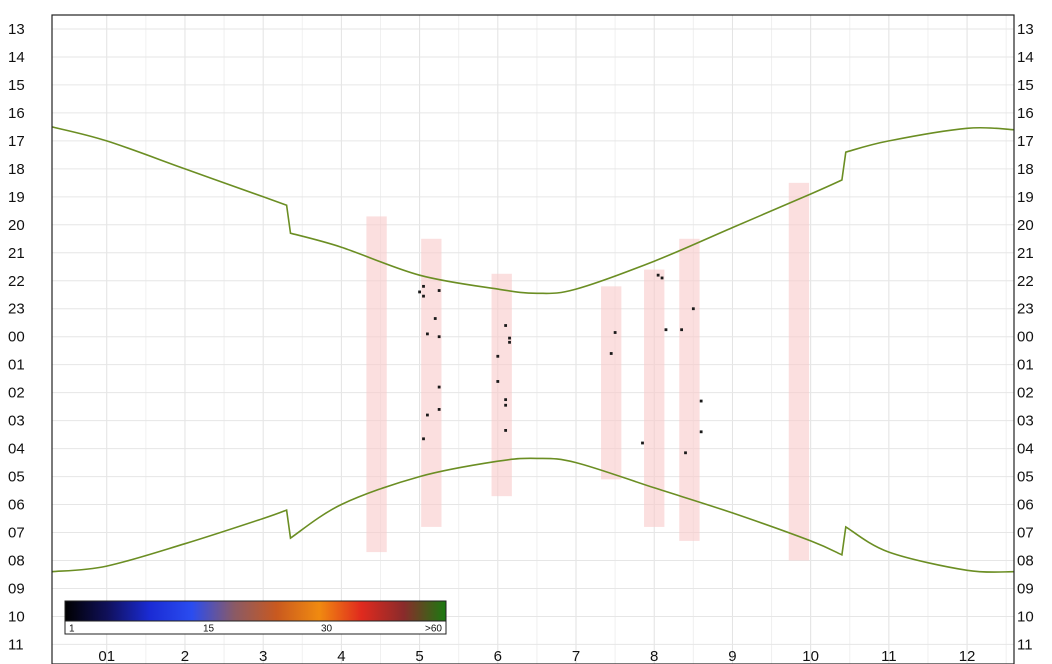  I want to click on y-tick-right-7: 19, so click(1025, 197).